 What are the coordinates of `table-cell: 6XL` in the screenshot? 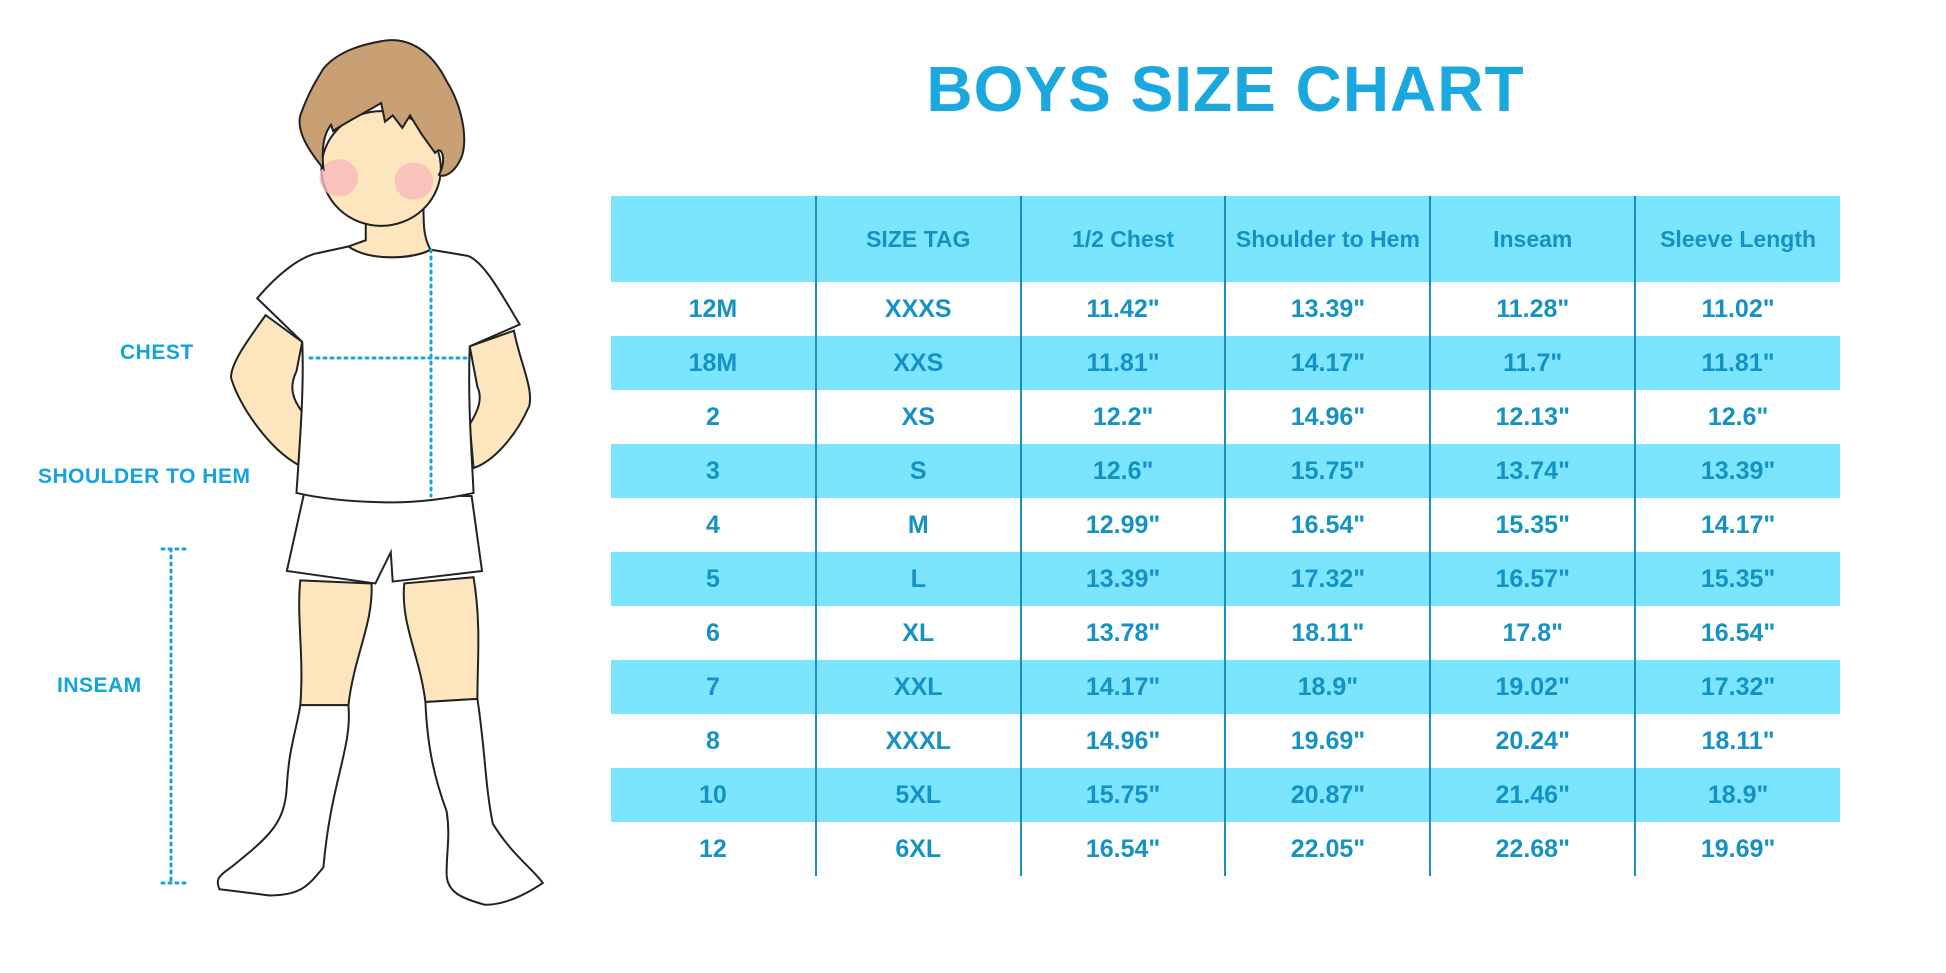 It's located at (917, 849).